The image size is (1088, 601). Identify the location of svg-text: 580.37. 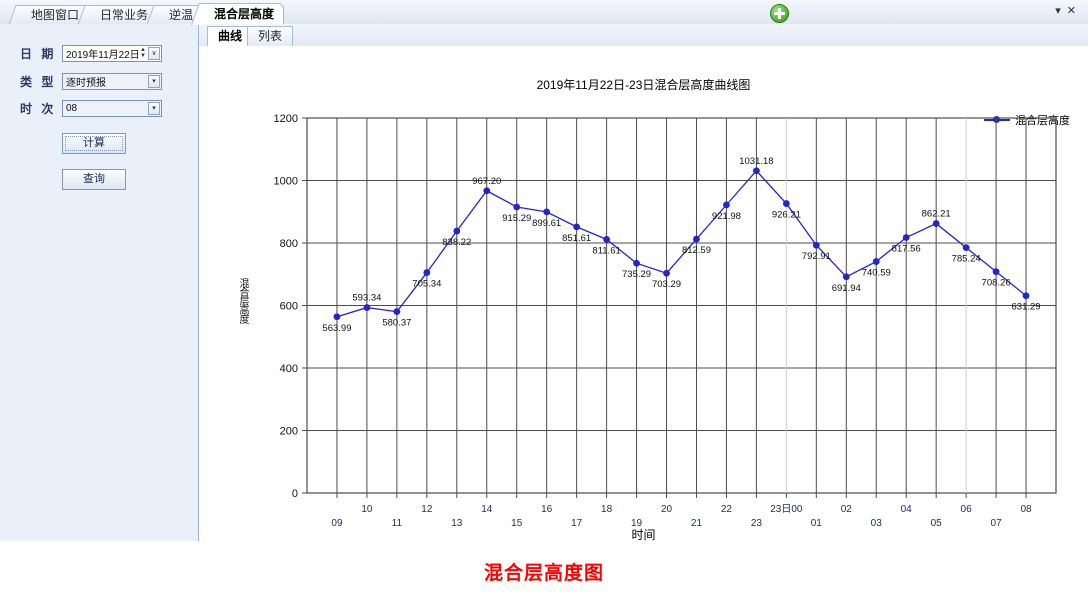
(396, 323).